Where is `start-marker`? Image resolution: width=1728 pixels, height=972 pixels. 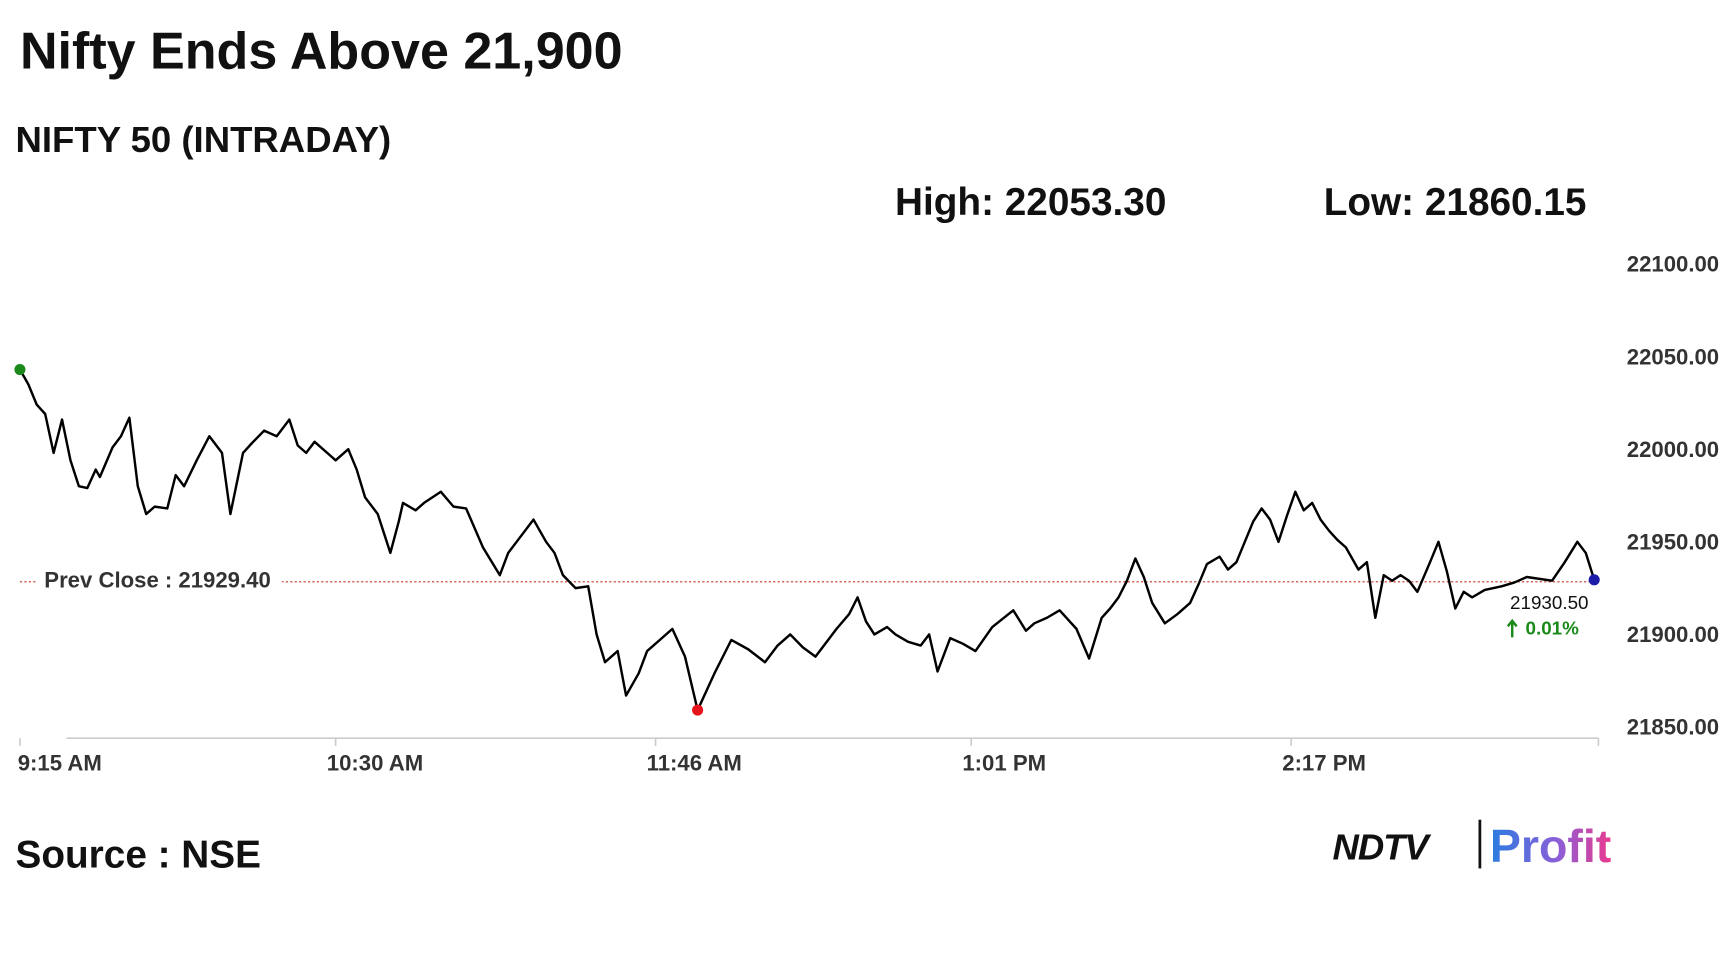
start-marker is located at coordinates (20, 369).